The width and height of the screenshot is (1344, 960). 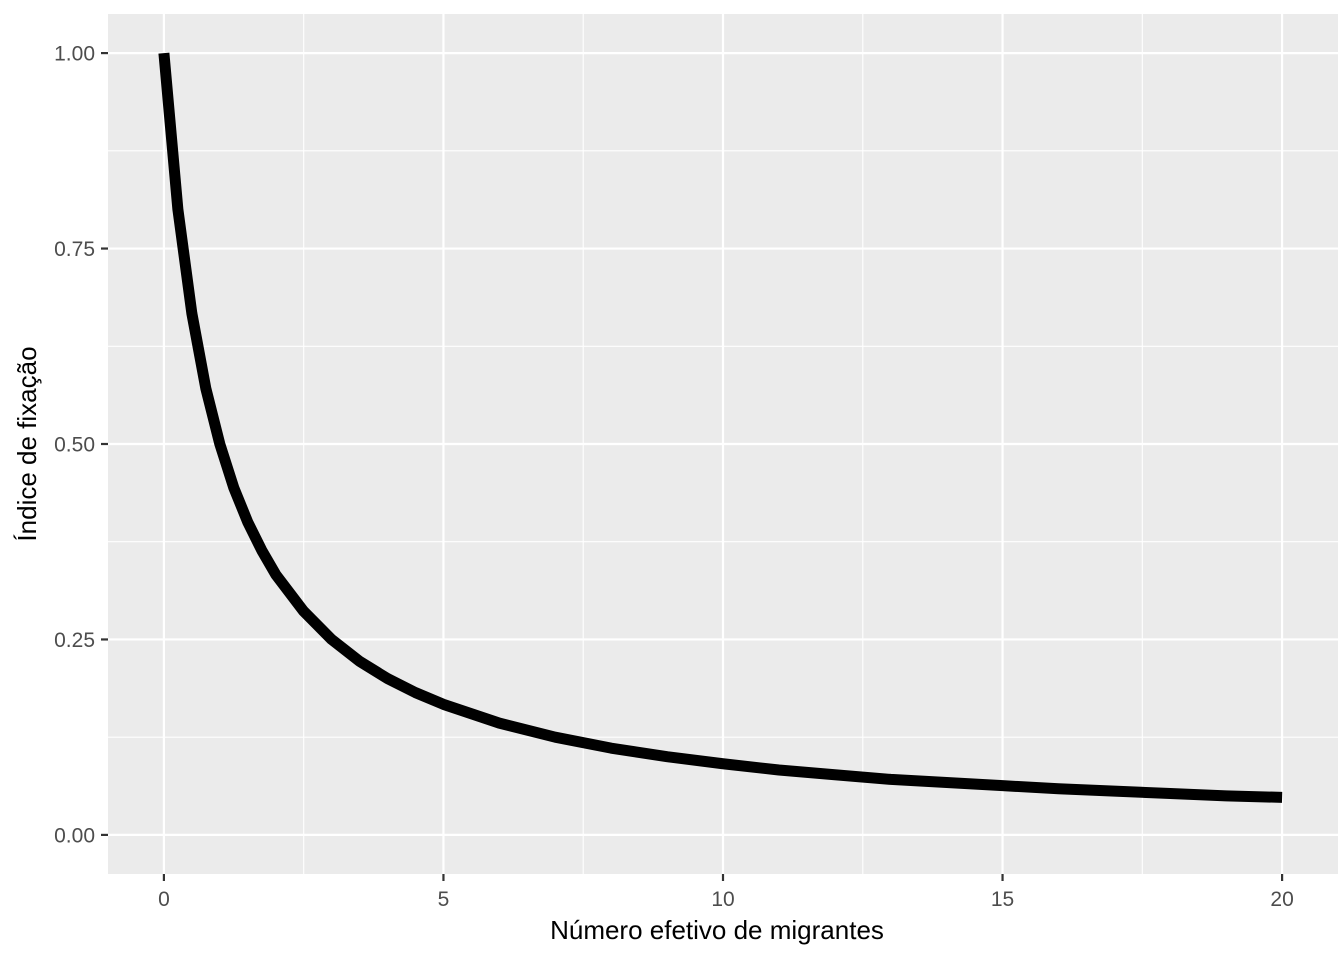 I want to click on y-axis-title: Índice de fixação, so click(x=27, y=443).